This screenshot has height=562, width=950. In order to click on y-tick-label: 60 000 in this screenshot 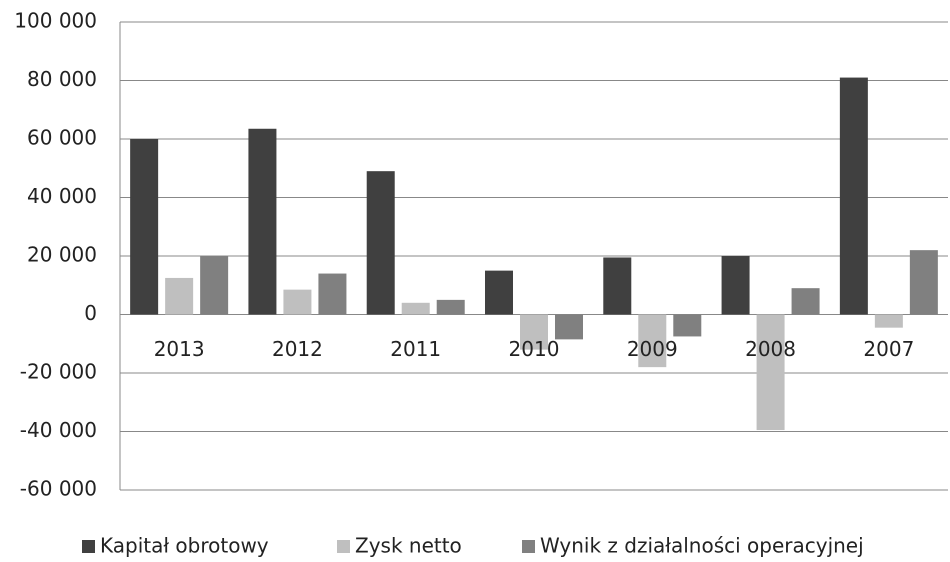, I will do `click(62, 138)`.